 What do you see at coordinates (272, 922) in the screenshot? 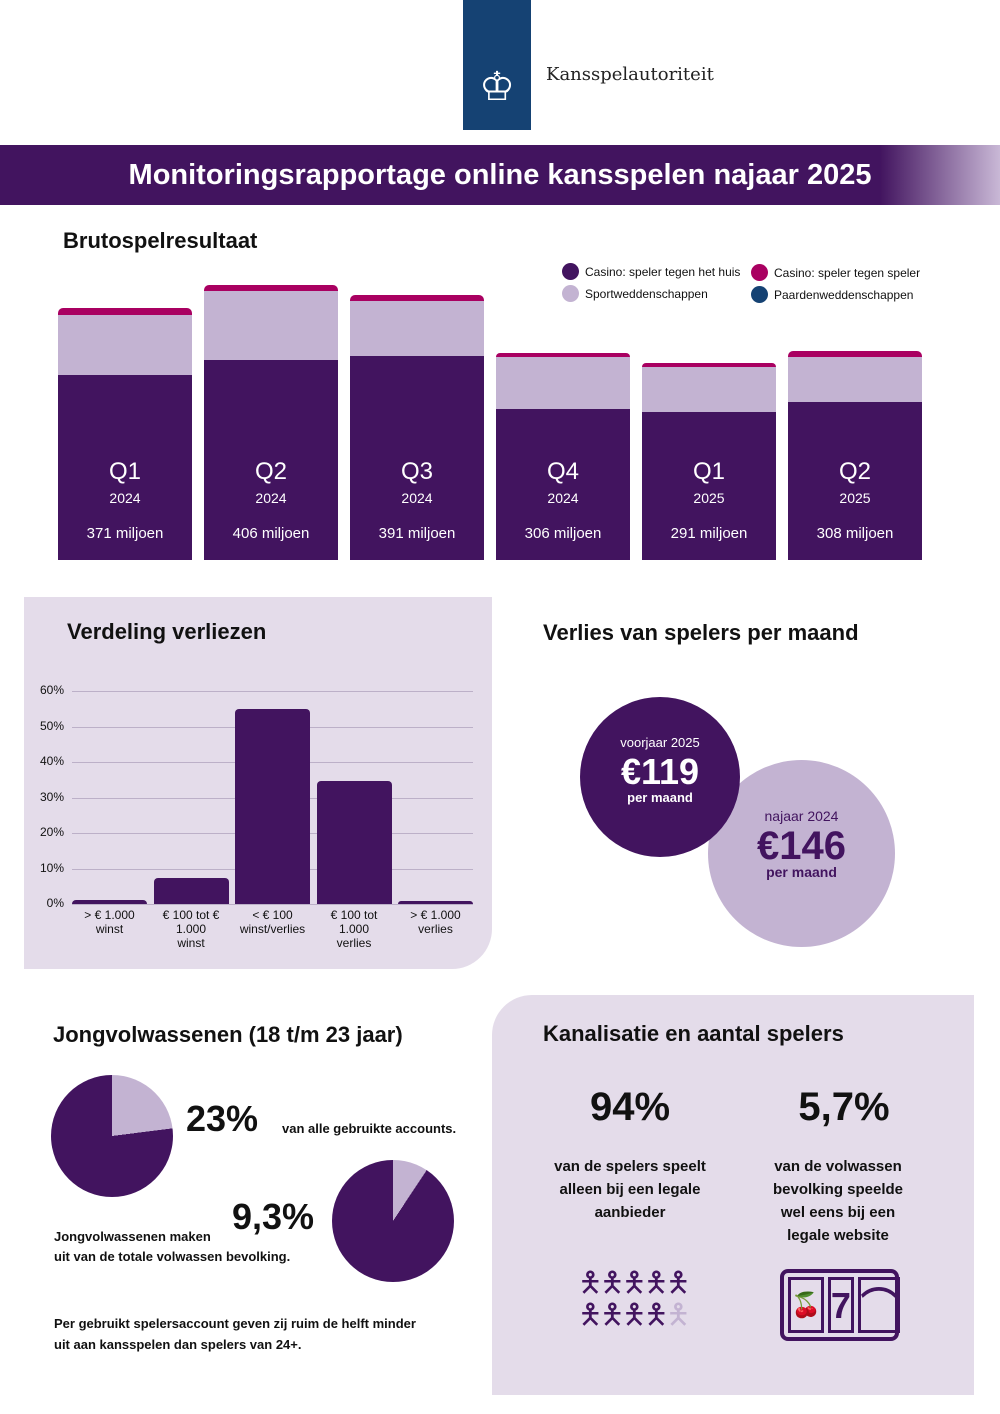
I see `x-label: < € 100 winst/verlies` at bounding box center [272, 922].